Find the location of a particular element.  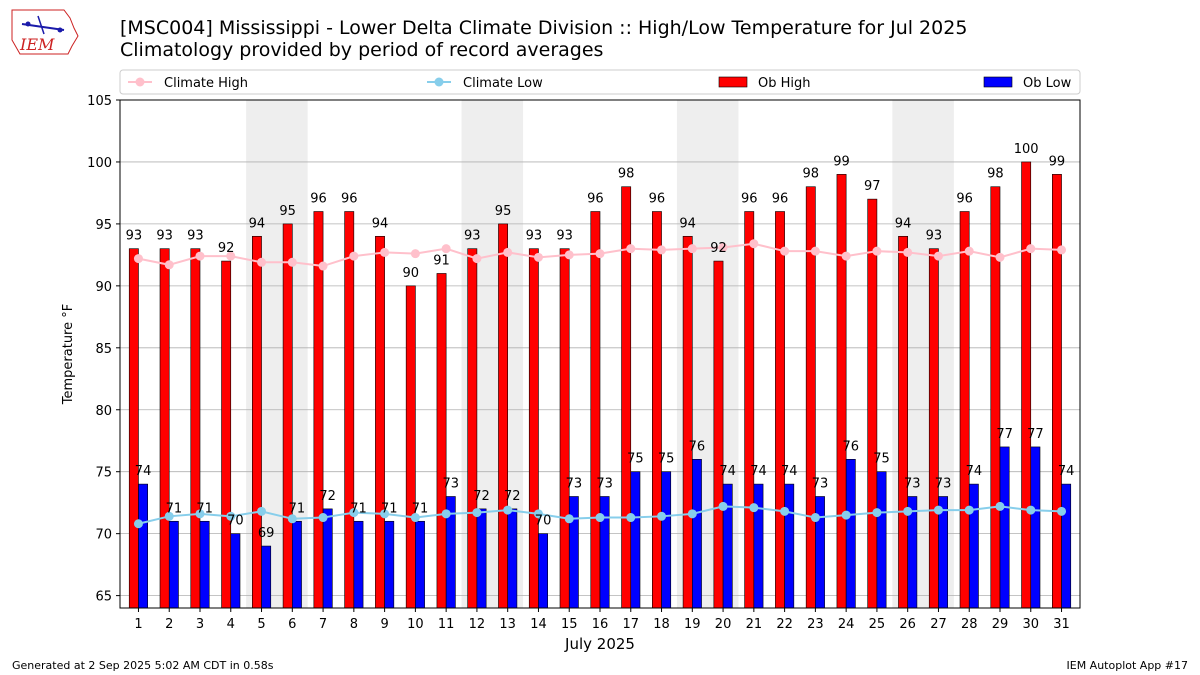

x-tick-label: 23 is located at coordinates (815, 624).